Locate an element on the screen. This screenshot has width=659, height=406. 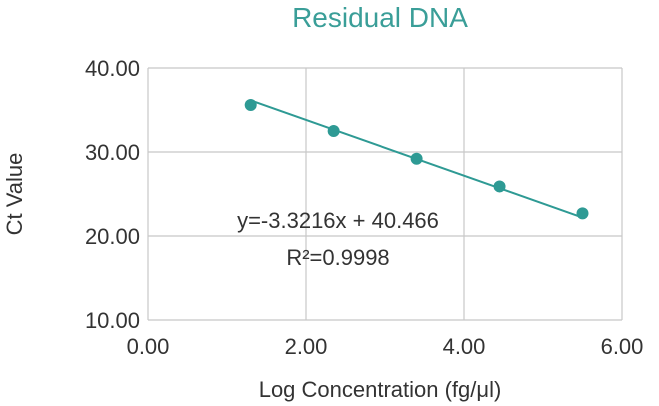
y-tick-label: 10.00 is located at coordinates (112, 320).